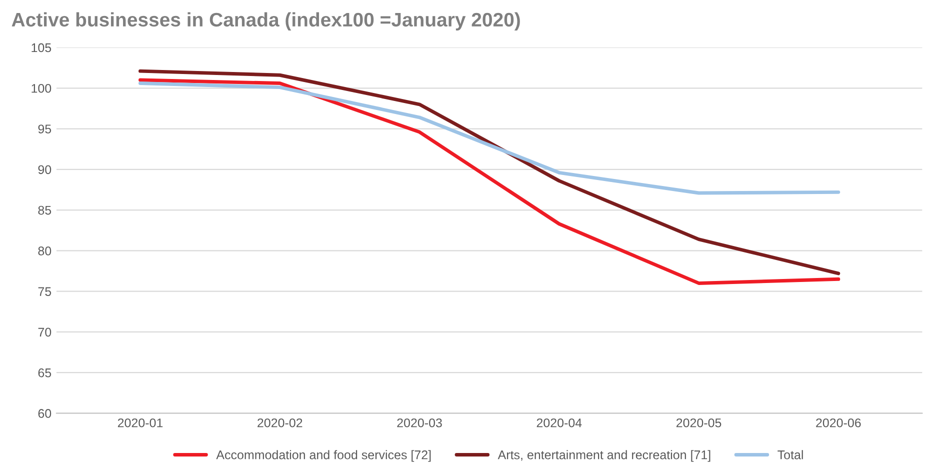  What do you see at coordinates (604, 456) in the screenshot?
I see `legend-label: Arts, entertainment and recreation [71]` at bounding box center [604, 456].